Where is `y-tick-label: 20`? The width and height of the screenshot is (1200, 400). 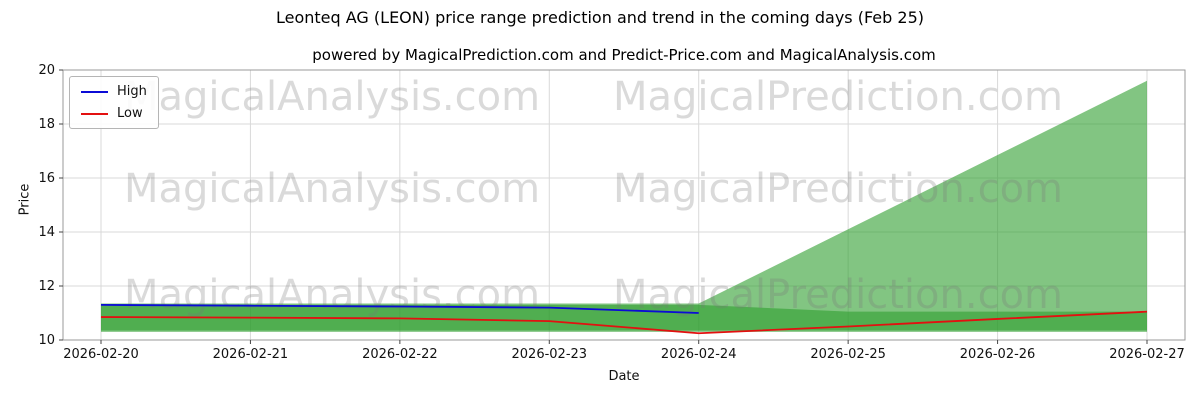 y-tick-label: 20 is located at coordinates (46, 70).